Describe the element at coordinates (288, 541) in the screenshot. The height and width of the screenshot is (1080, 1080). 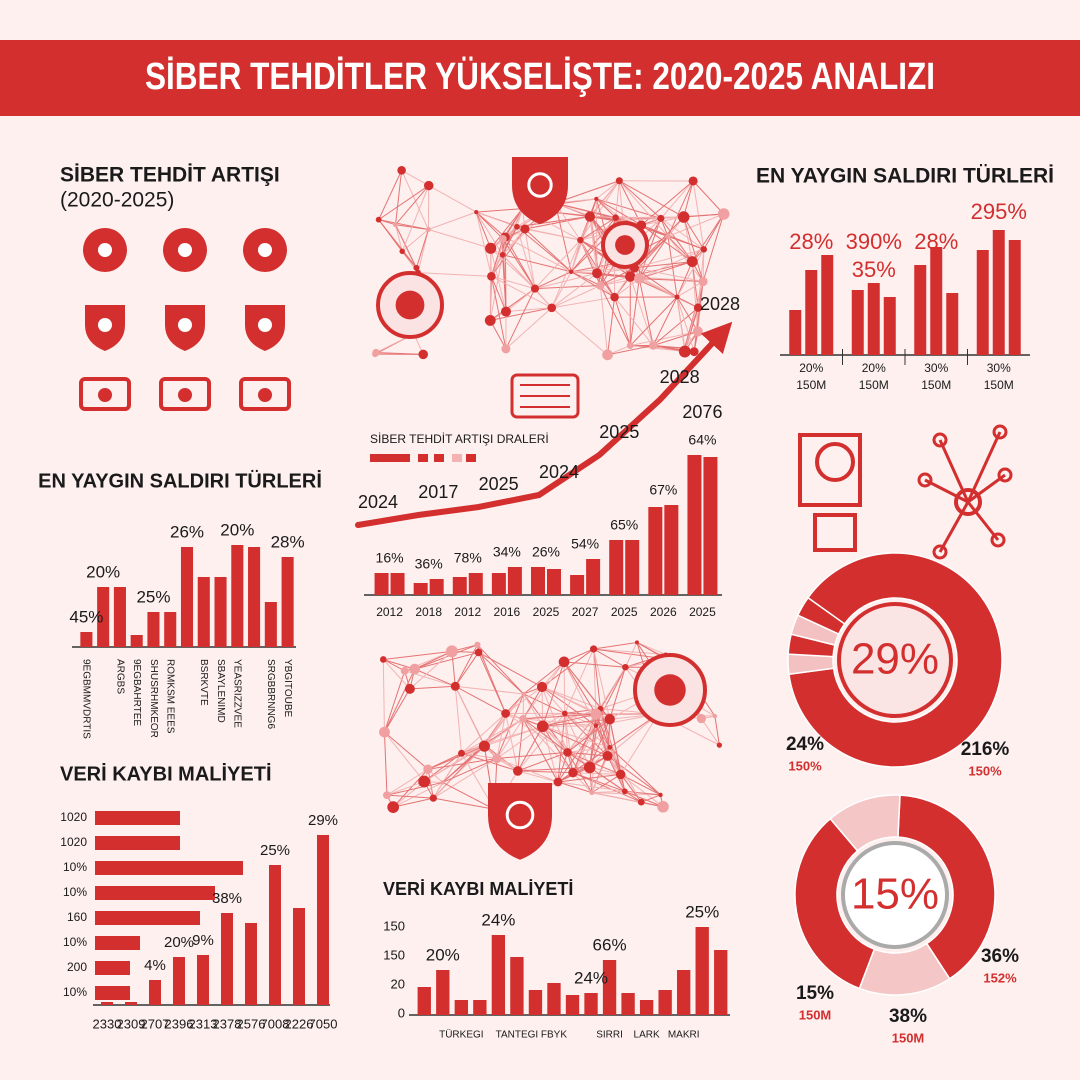
I see `annotation: 28%` at that location.